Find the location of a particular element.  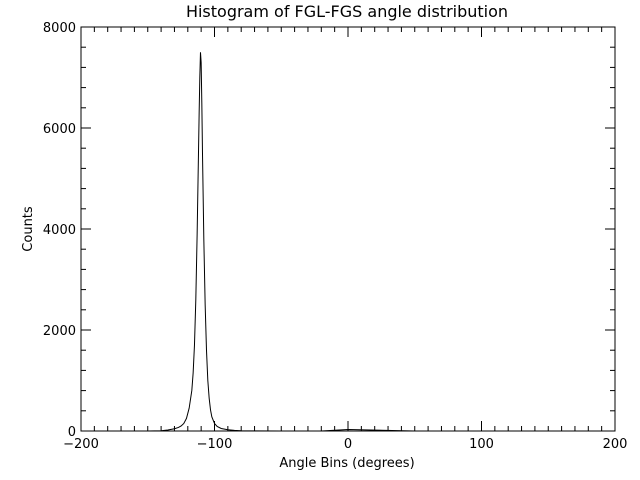

x-axis-label: Angle Bins (degrees) is located at coordinates (346, 463).